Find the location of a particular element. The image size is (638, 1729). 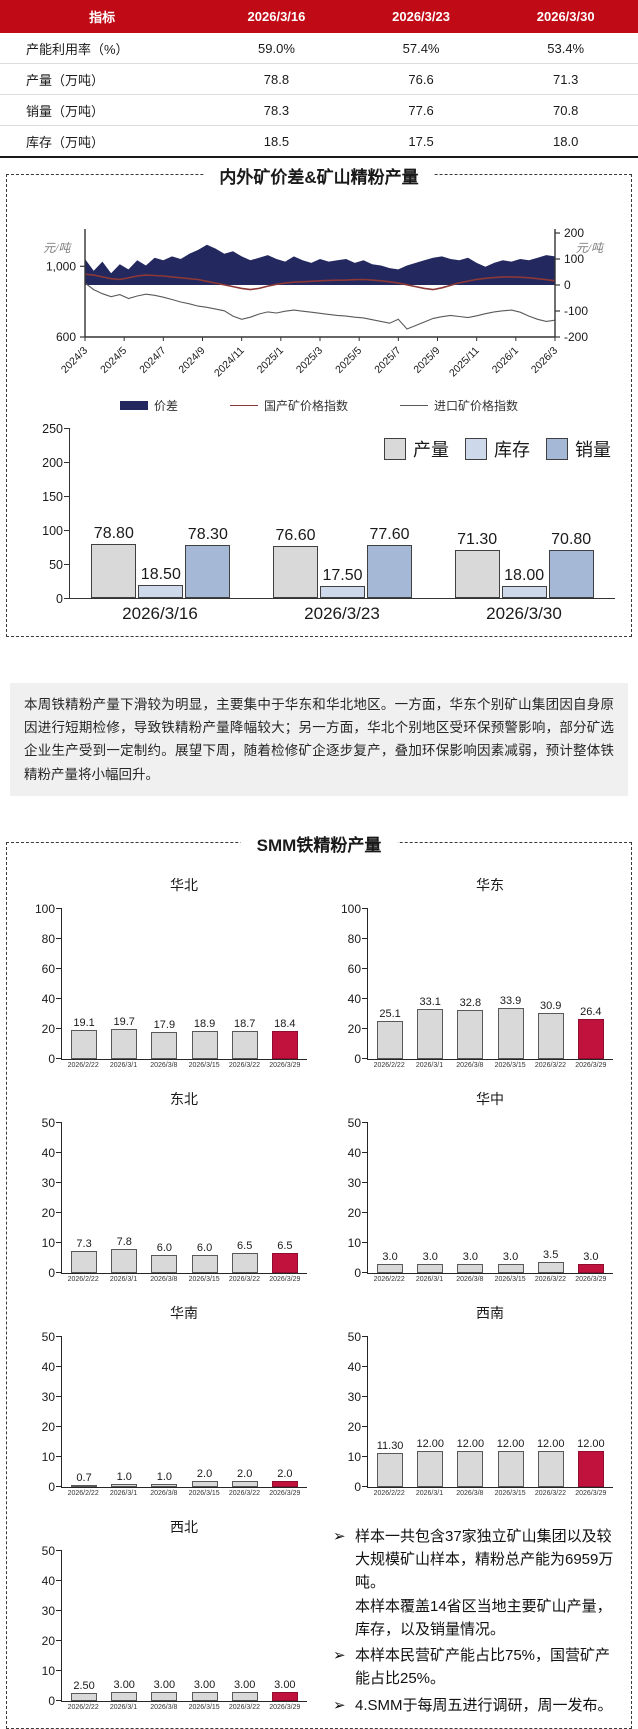

svg-text: 2024/9 is located at coordinates (191, 360).